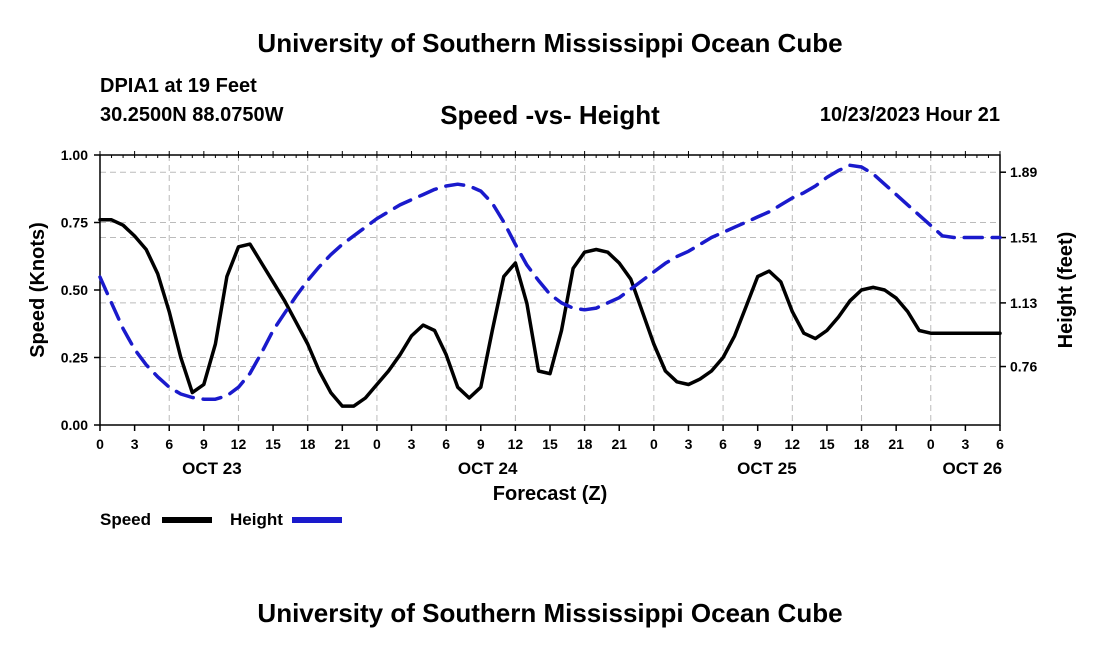 This screenshot has height=650, width=1100. I want to click on y-right-tick-label: 0.76, so click(1023, 367).